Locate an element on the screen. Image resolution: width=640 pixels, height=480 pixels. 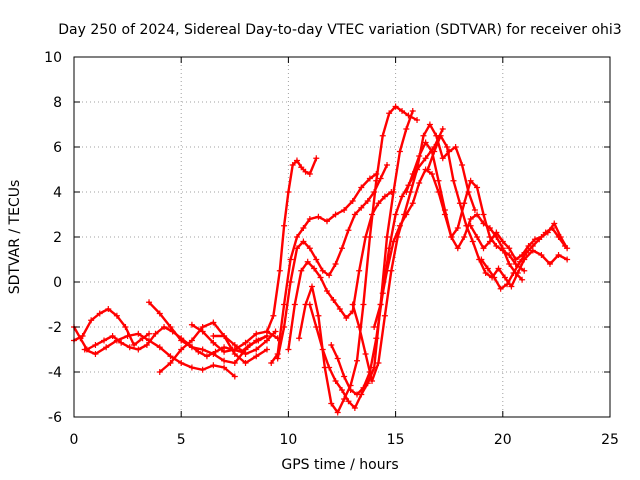
x-tick-label: 25 is located at coordinates (610, 440).